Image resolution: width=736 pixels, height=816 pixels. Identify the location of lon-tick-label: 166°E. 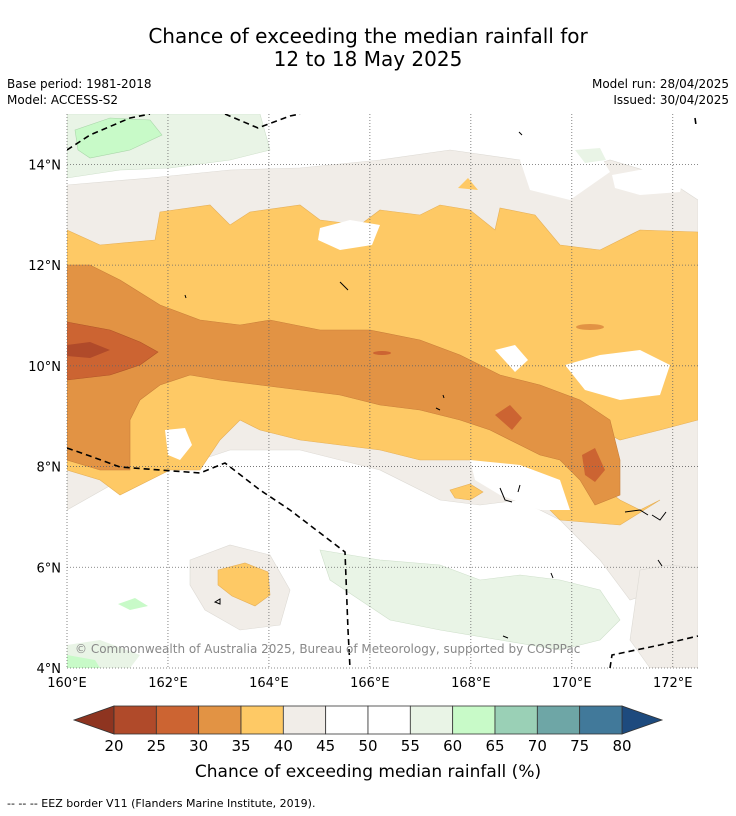
(370, 683).